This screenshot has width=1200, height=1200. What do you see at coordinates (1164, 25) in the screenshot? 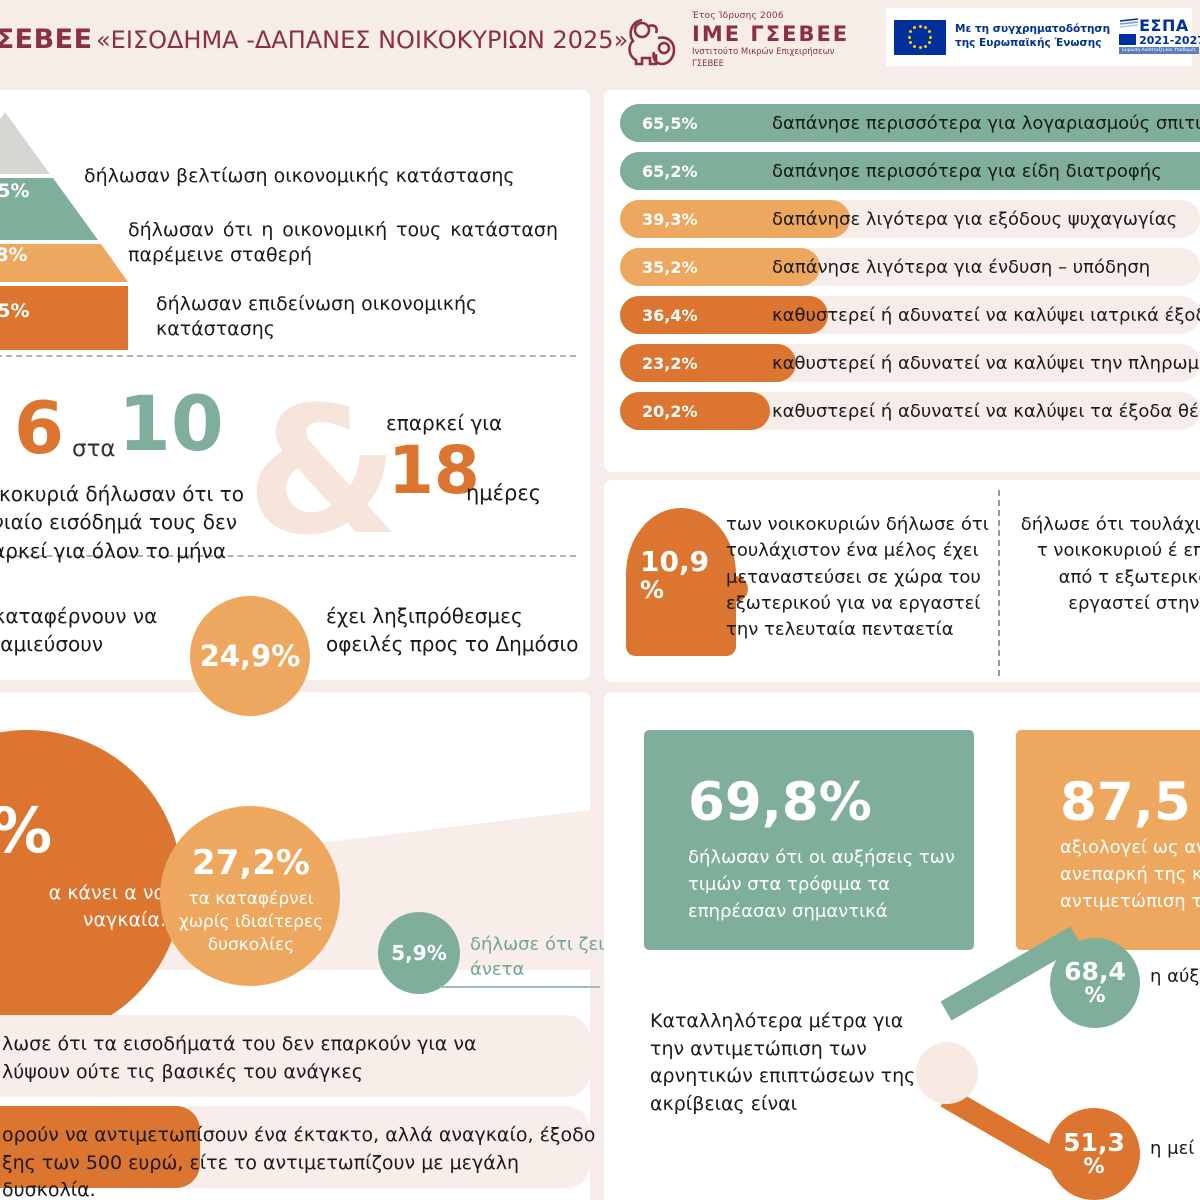
I see `espa-word: ΕΣΠΑ` at bounding box center [1164, 25].